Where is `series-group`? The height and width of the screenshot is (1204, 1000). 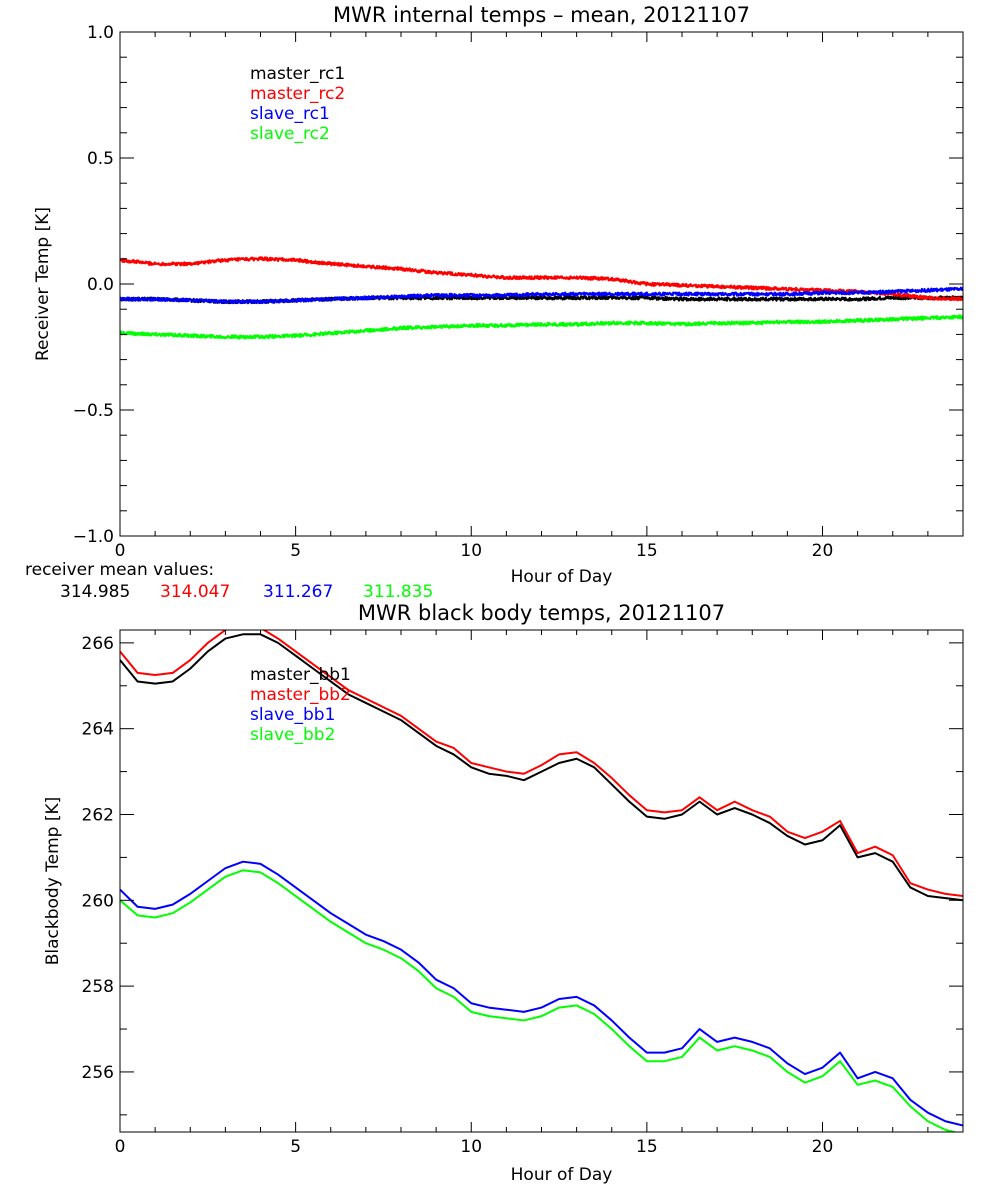
series-group is located at coordinates (541, 298).